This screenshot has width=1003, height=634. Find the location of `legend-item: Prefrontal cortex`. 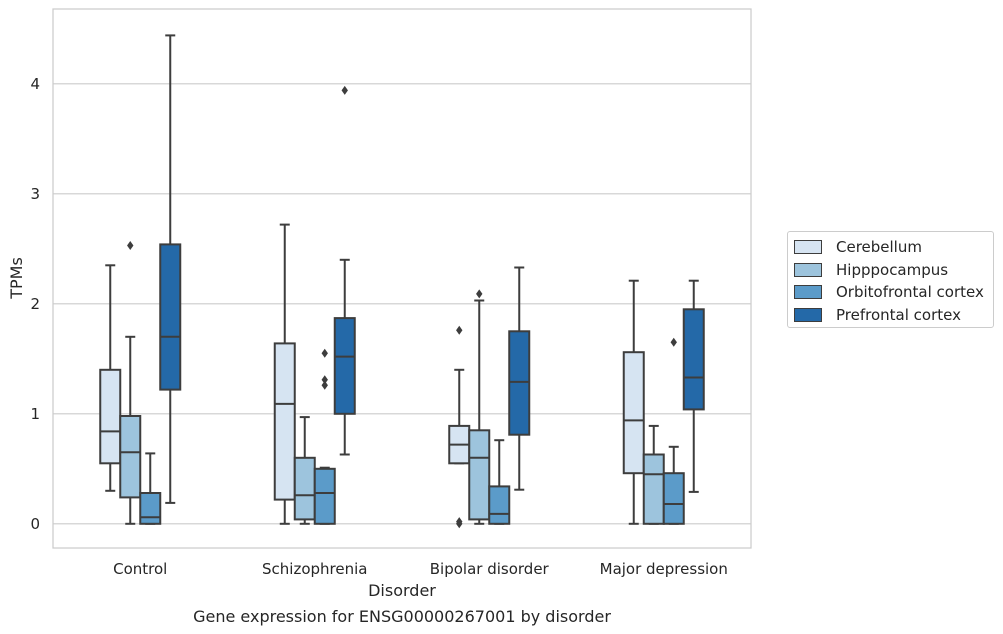

legend-item: Prefrontal cortex is located at coordinates (890, 315).